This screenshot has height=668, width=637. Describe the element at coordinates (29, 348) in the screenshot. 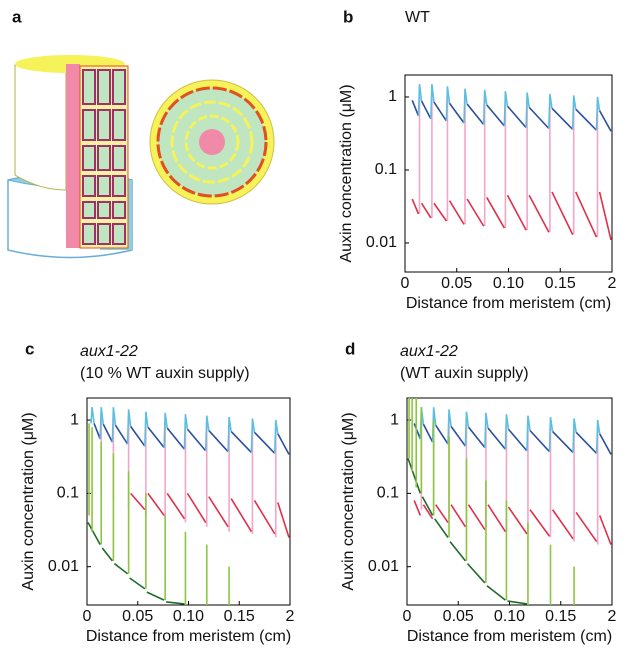

I see `panel-label: c` at that location.